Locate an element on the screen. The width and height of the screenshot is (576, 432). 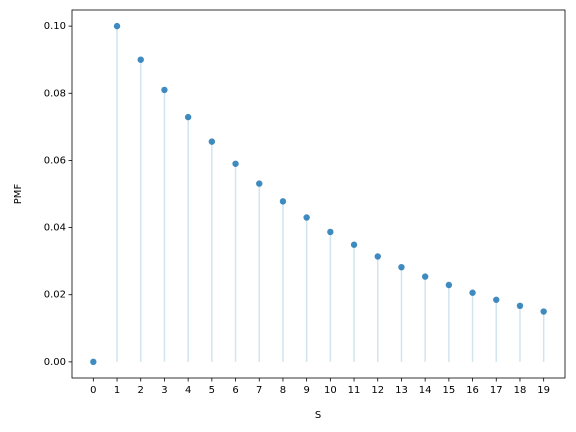
x-tick-label: 0 is located at coordinates (93, 390).